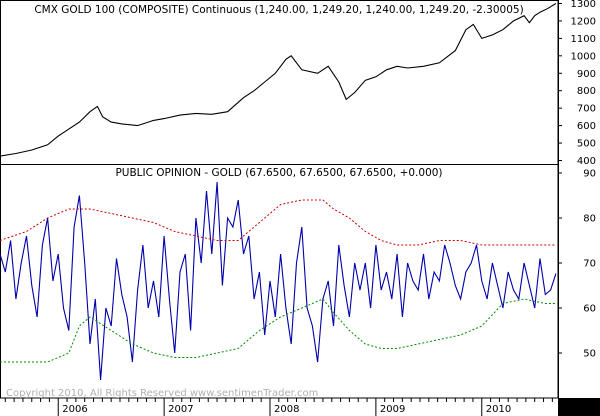 This screenshot has height=416, width=600. What do you see at coordinates (583, 21) in the screenshot?
I see `y-tick-label: 1200` at bounding box center [583, 21].